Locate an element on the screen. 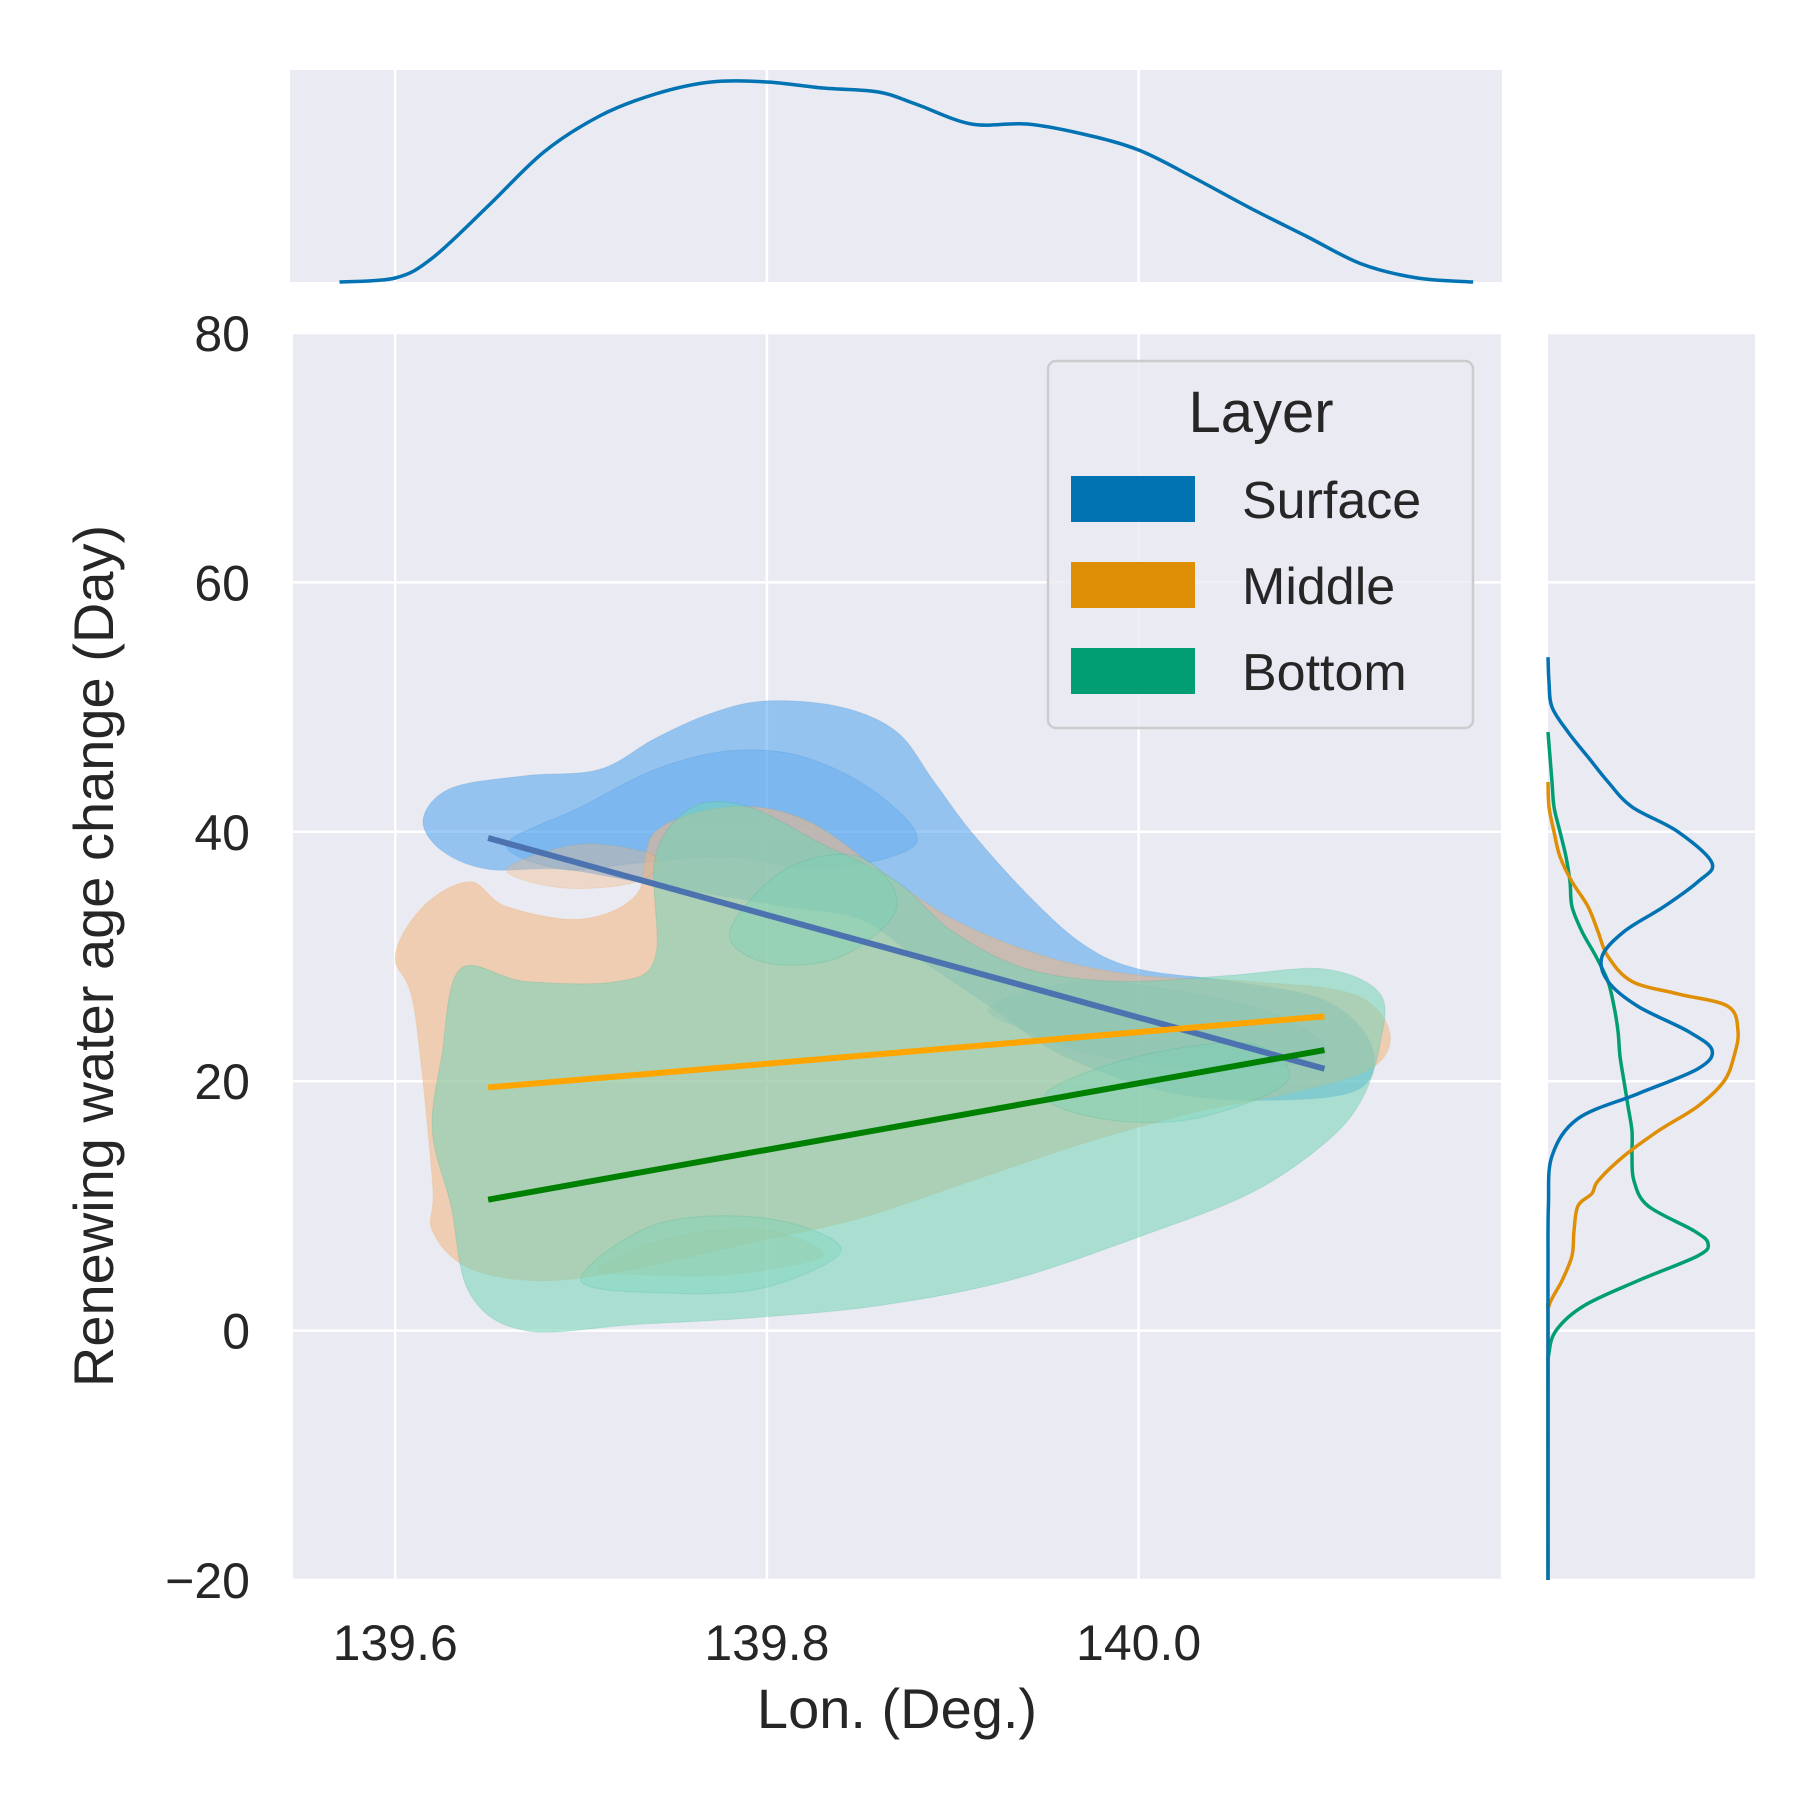 Image resolution: width=1800 pixels, height=1800 pixels. right-marginal-curve-bottom is located at coordinates (1628, 1156).